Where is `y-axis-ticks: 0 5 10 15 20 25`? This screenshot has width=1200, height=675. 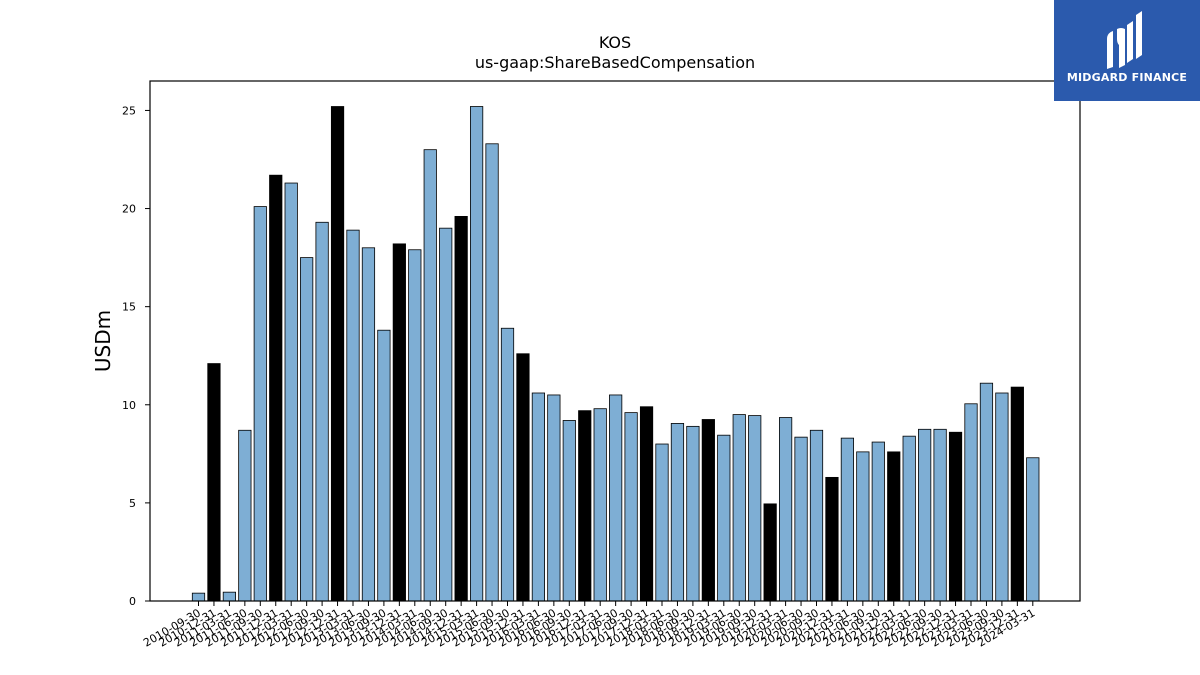
y-axis-ticks: 0 5 10 15 20 25 is located at coordinates (136, 356).